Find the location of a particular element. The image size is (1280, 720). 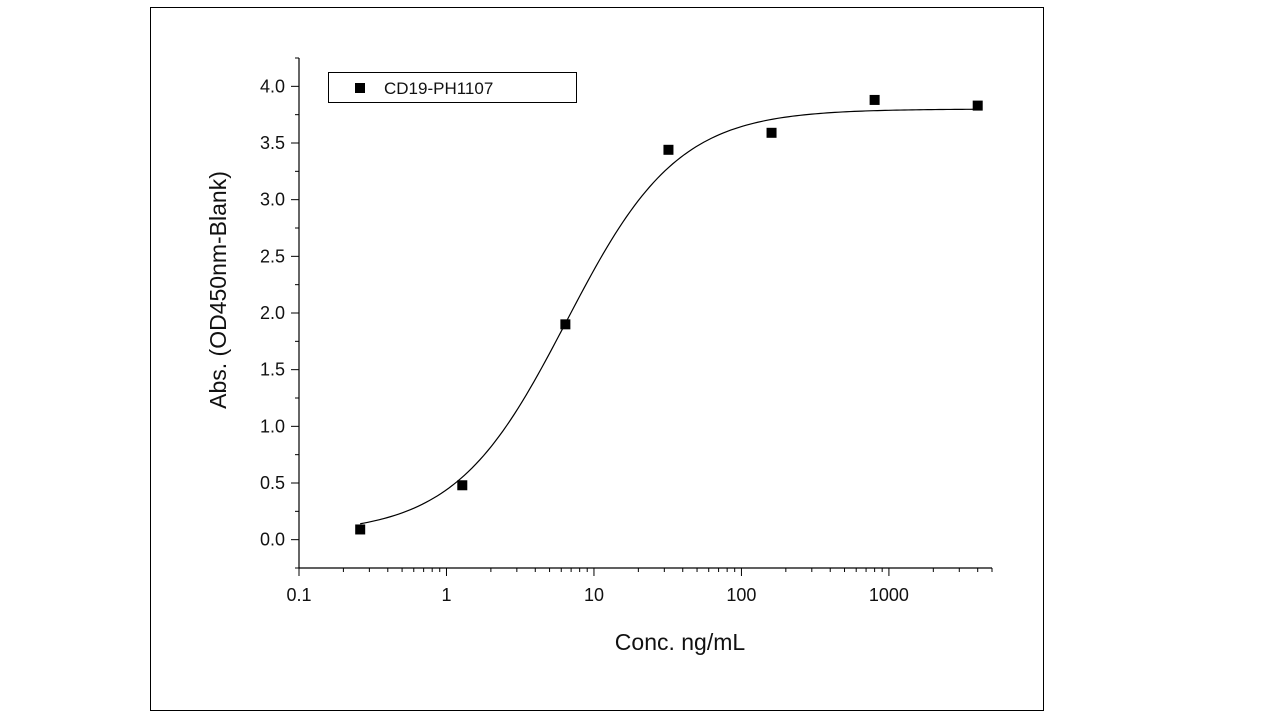

y-tick-label: 3.0 is located at coordinates (272, 200).